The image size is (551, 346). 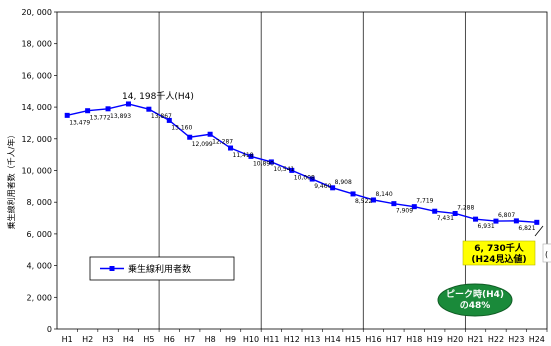 I want to click on partial-mark: (, so click(x=546, y=254).